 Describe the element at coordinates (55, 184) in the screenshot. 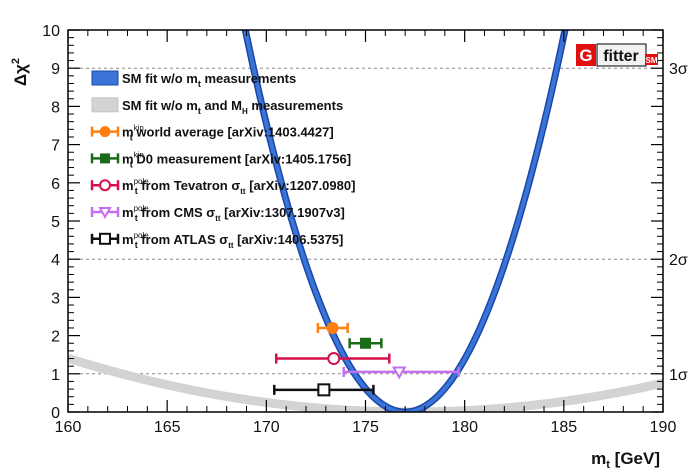

I see `y-tick-label: 6` at that location.